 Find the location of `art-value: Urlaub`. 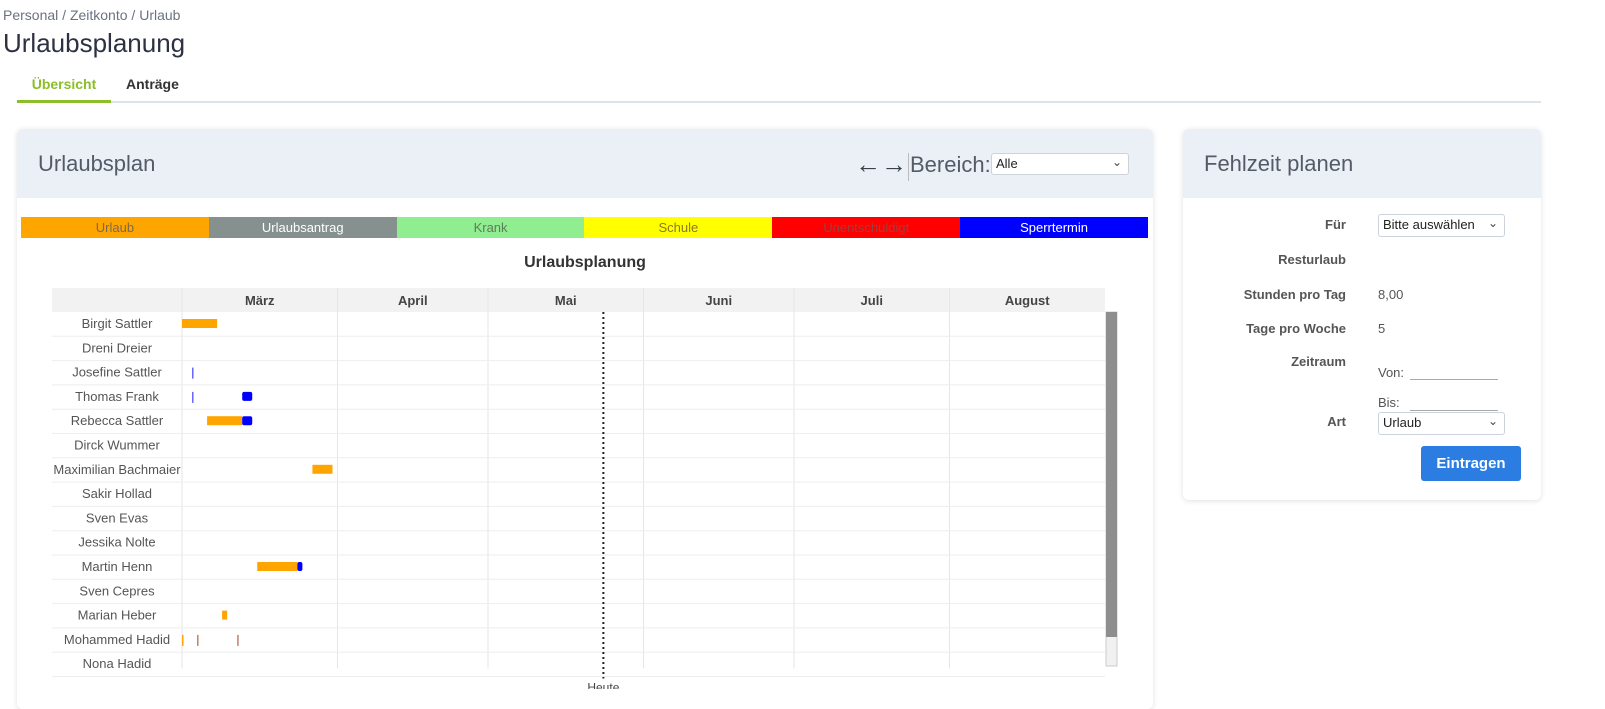

art-value: Urlaub is located at coordinates (1402, 422).